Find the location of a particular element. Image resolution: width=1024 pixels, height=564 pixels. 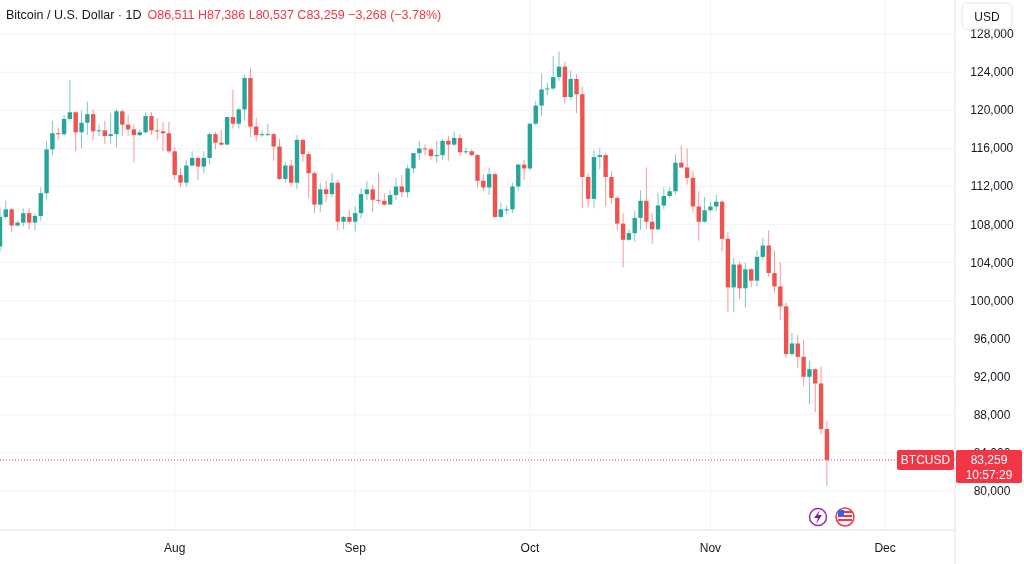

text: Bitcoin / U.S. Dollar · 1D is located at coordinates (74, 15).